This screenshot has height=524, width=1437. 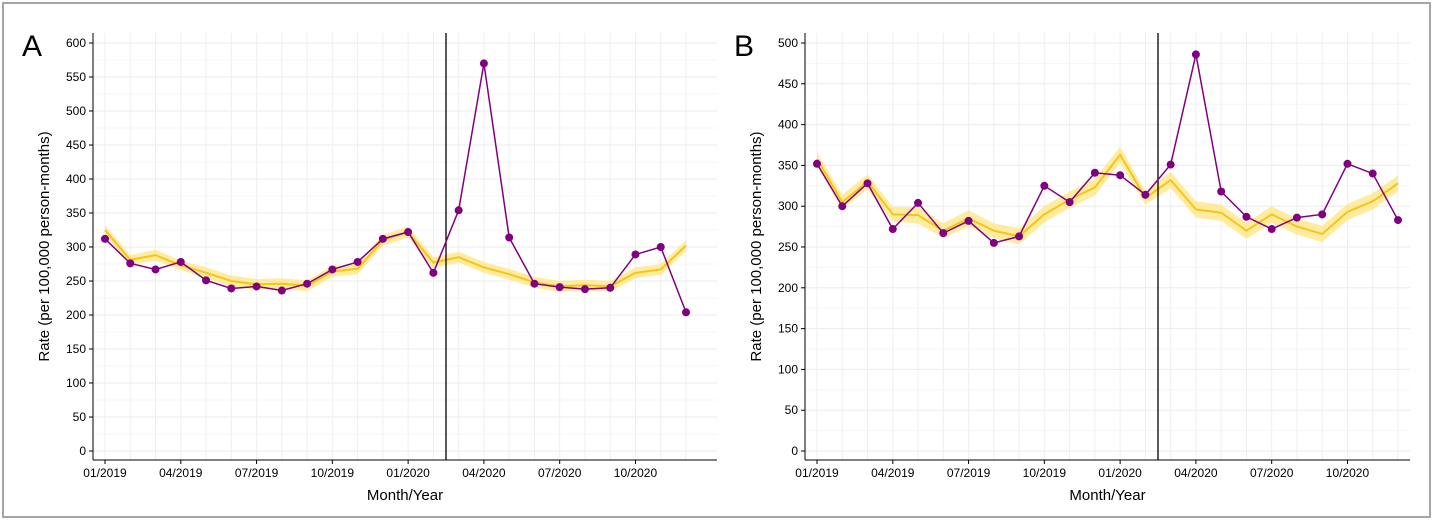 I want to click on expected-series-line, so click(x=1107, y=195).